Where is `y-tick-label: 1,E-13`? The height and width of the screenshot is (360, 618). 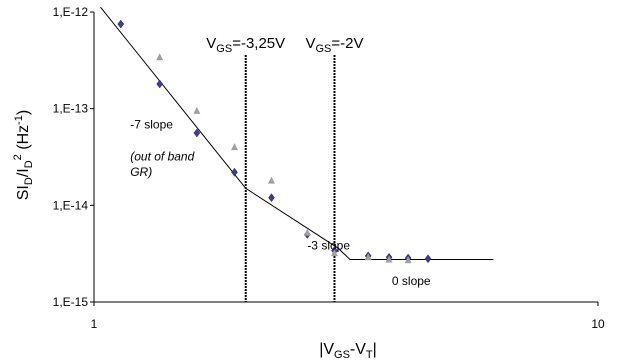
y-tick-label: 1,E-13 is located at coordinates (71, 109).